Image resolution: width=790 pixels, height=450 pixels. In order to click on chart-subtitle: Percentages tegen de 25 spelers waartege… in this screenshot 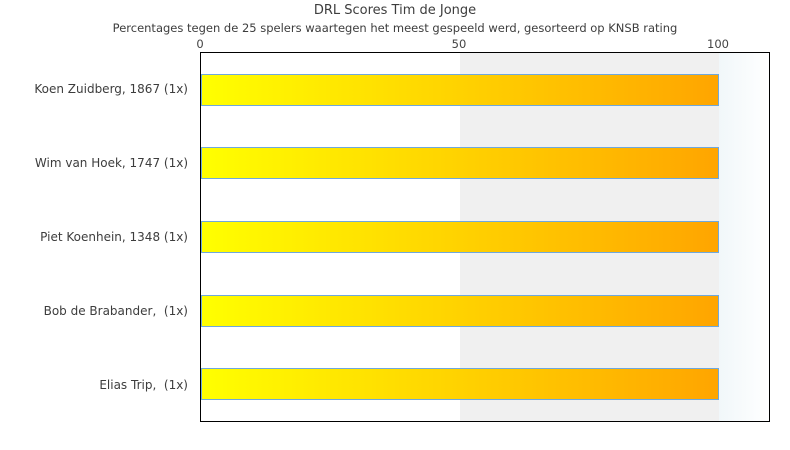, I will do `click(395, 28)`.